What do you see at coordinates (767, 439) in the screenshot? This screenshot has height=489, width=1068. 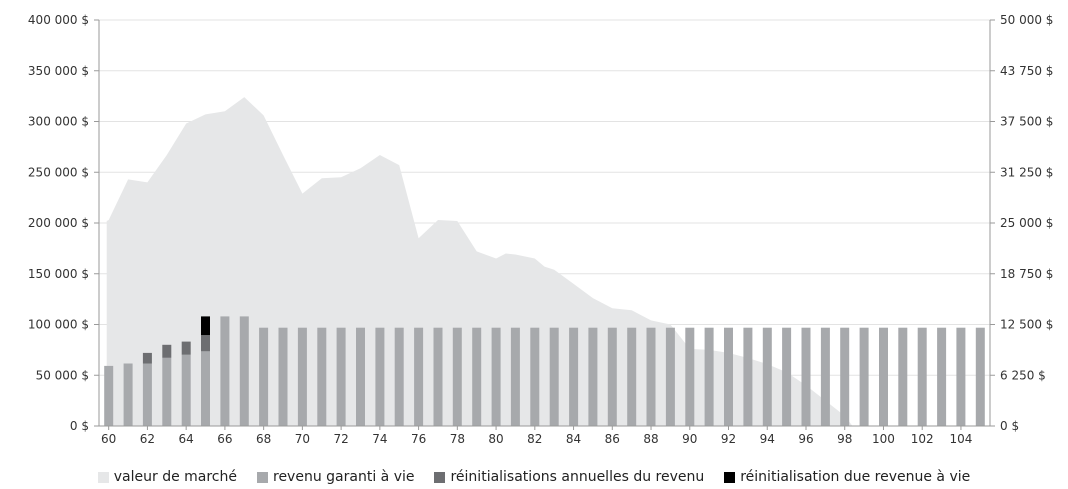 I see `x-tick-label-94: 94` at bounding box center [767, 439].